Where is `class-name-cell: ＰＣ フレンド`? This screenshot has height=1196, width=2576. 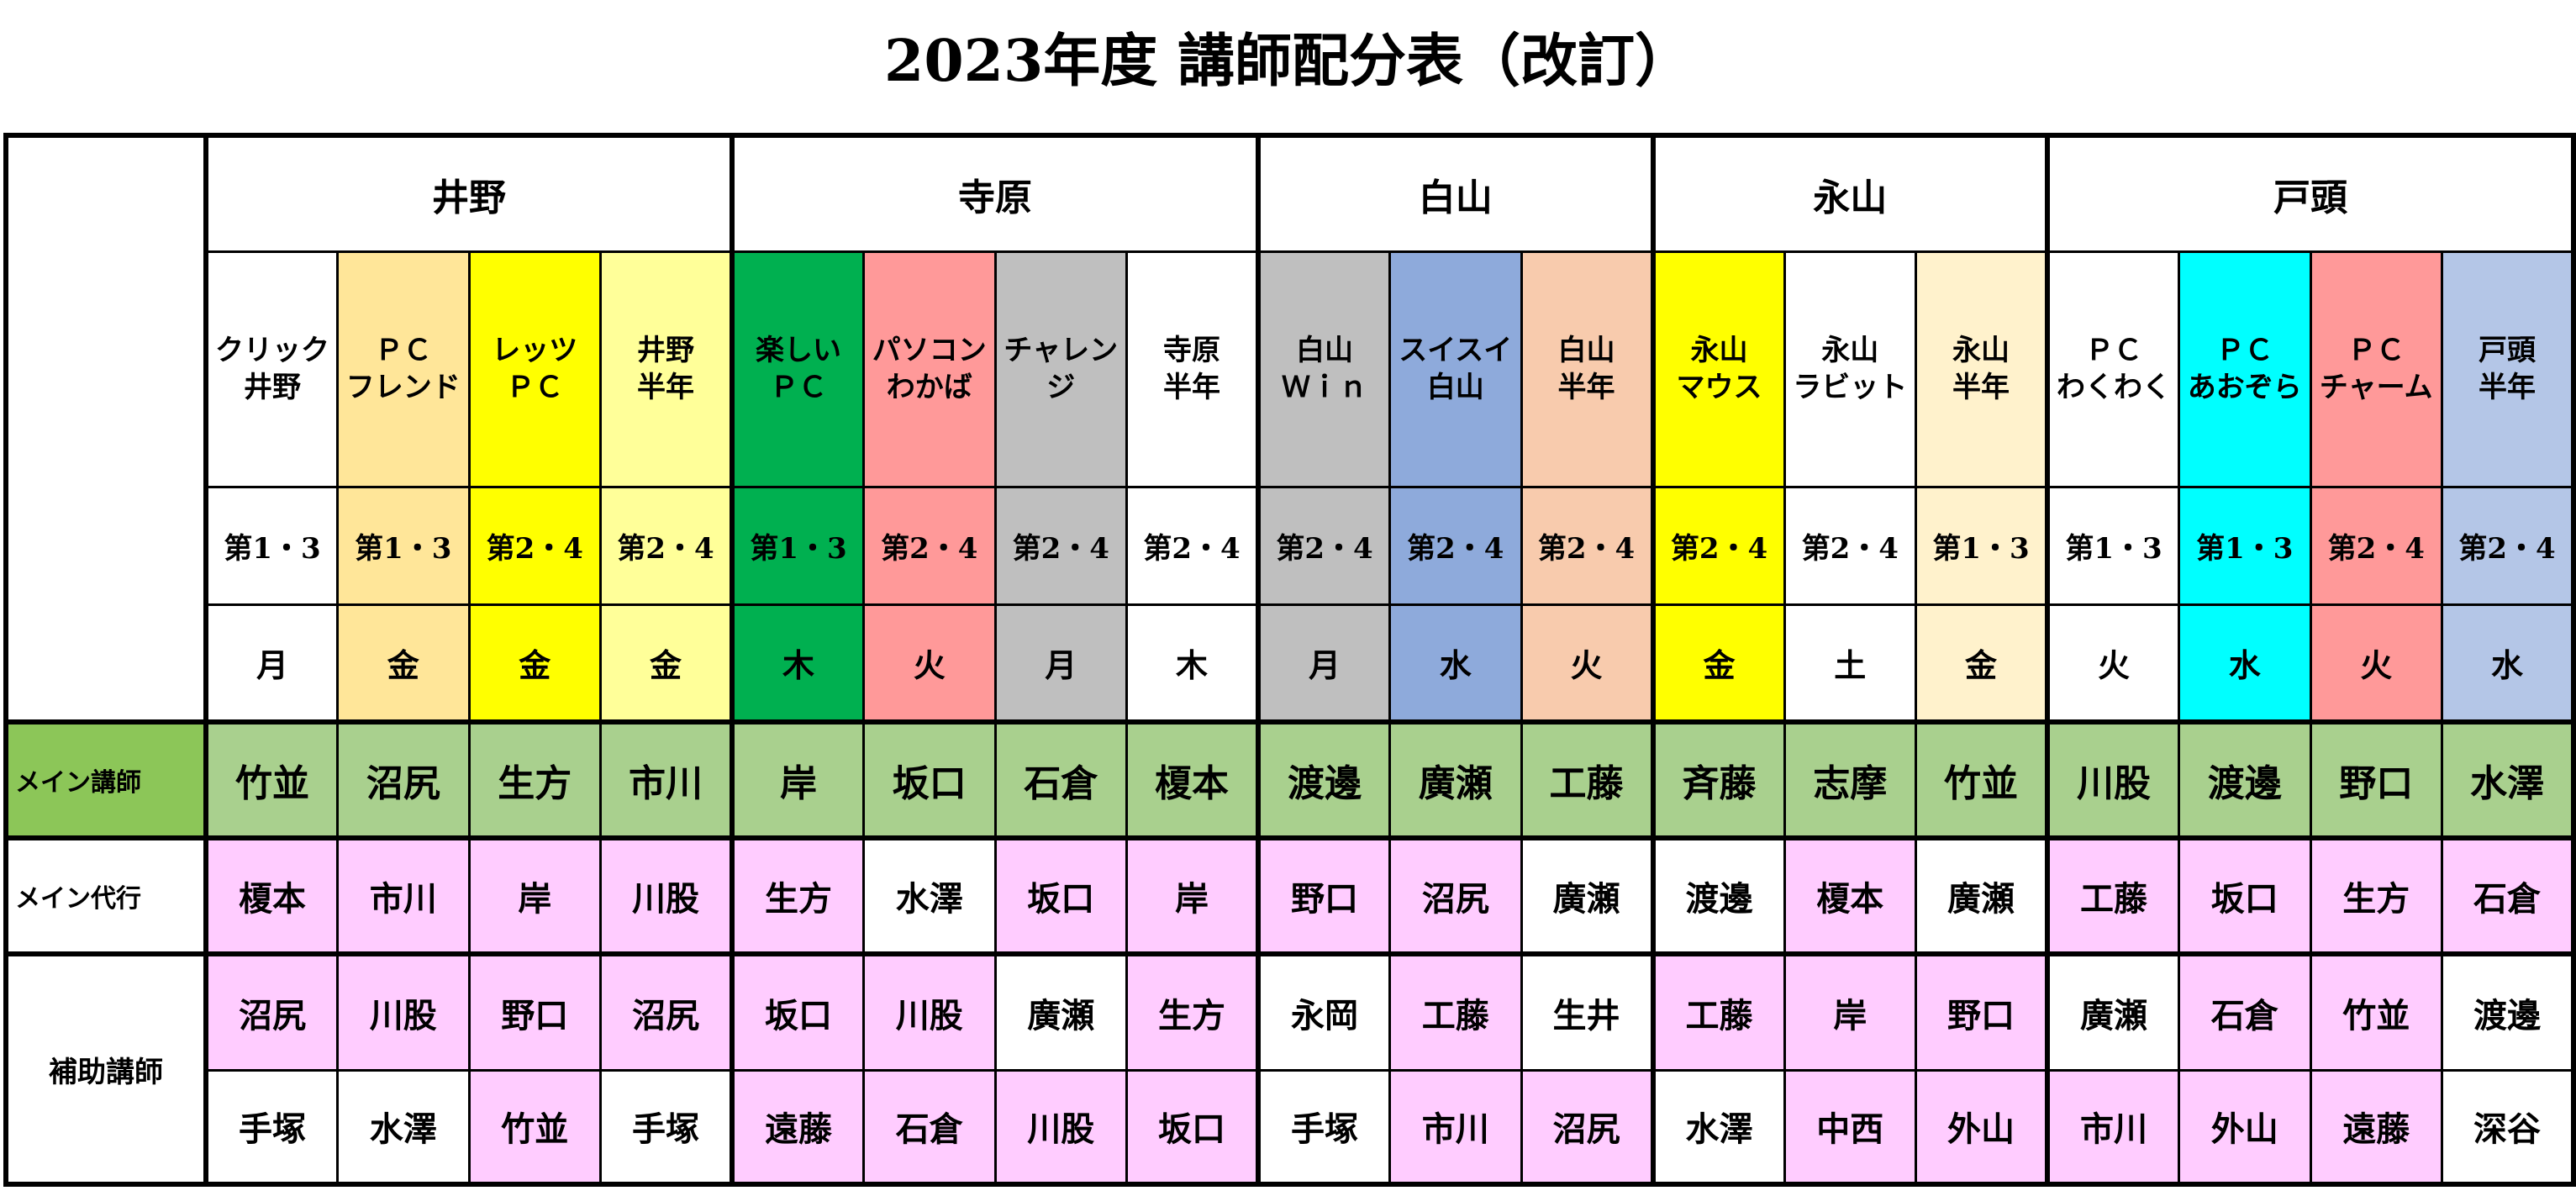
class-name-cell: ＰＣ フレンド is located at coordinates (403, 369).